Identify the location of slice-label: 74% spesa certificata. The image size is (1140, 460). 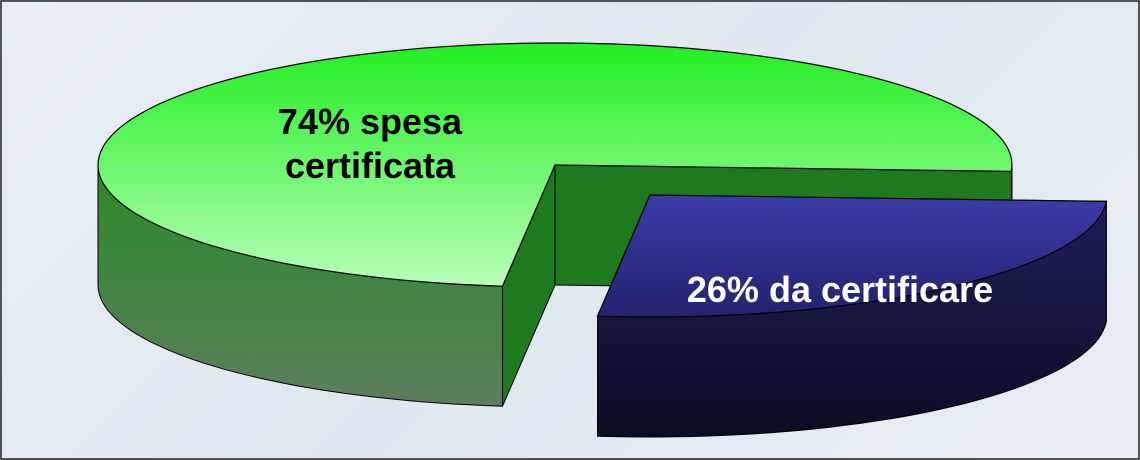
(370, 144).